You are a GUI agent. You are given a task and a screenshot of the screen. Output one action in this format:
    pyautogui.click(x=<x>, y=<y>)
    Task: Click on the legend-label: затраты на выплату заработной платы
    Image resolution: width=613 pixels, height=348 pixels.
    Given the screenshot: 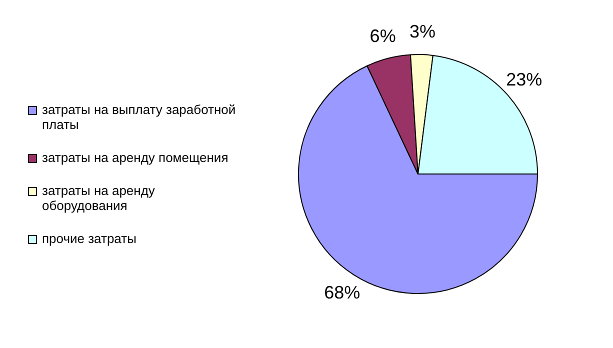 What is the action you would take?
    pyautogui.click(x=139, y=117)
    